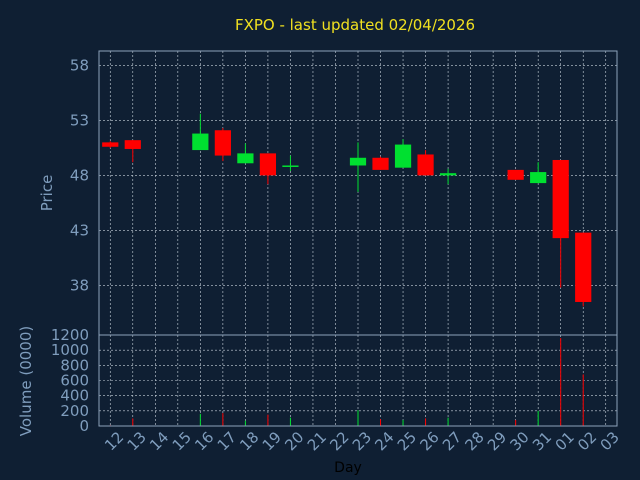 This screenshot has height=480, width=640. Describe the element at coordinates (74, 396) in the screenshot. I see `volume-tick-label: 400` at that location.